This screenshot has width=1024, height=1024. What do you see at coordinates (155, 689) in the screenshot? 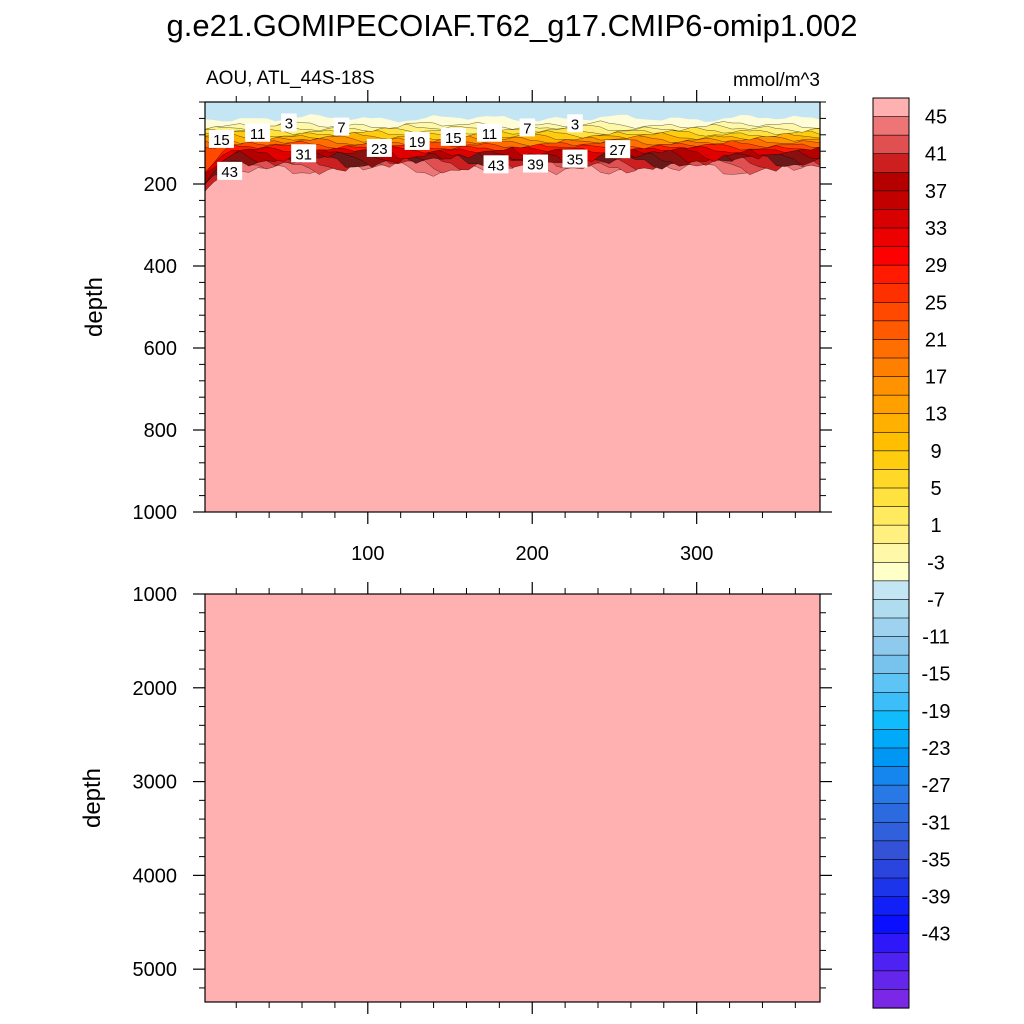
I see `y-tick-label: 2000` at bounding box center [155, 689].